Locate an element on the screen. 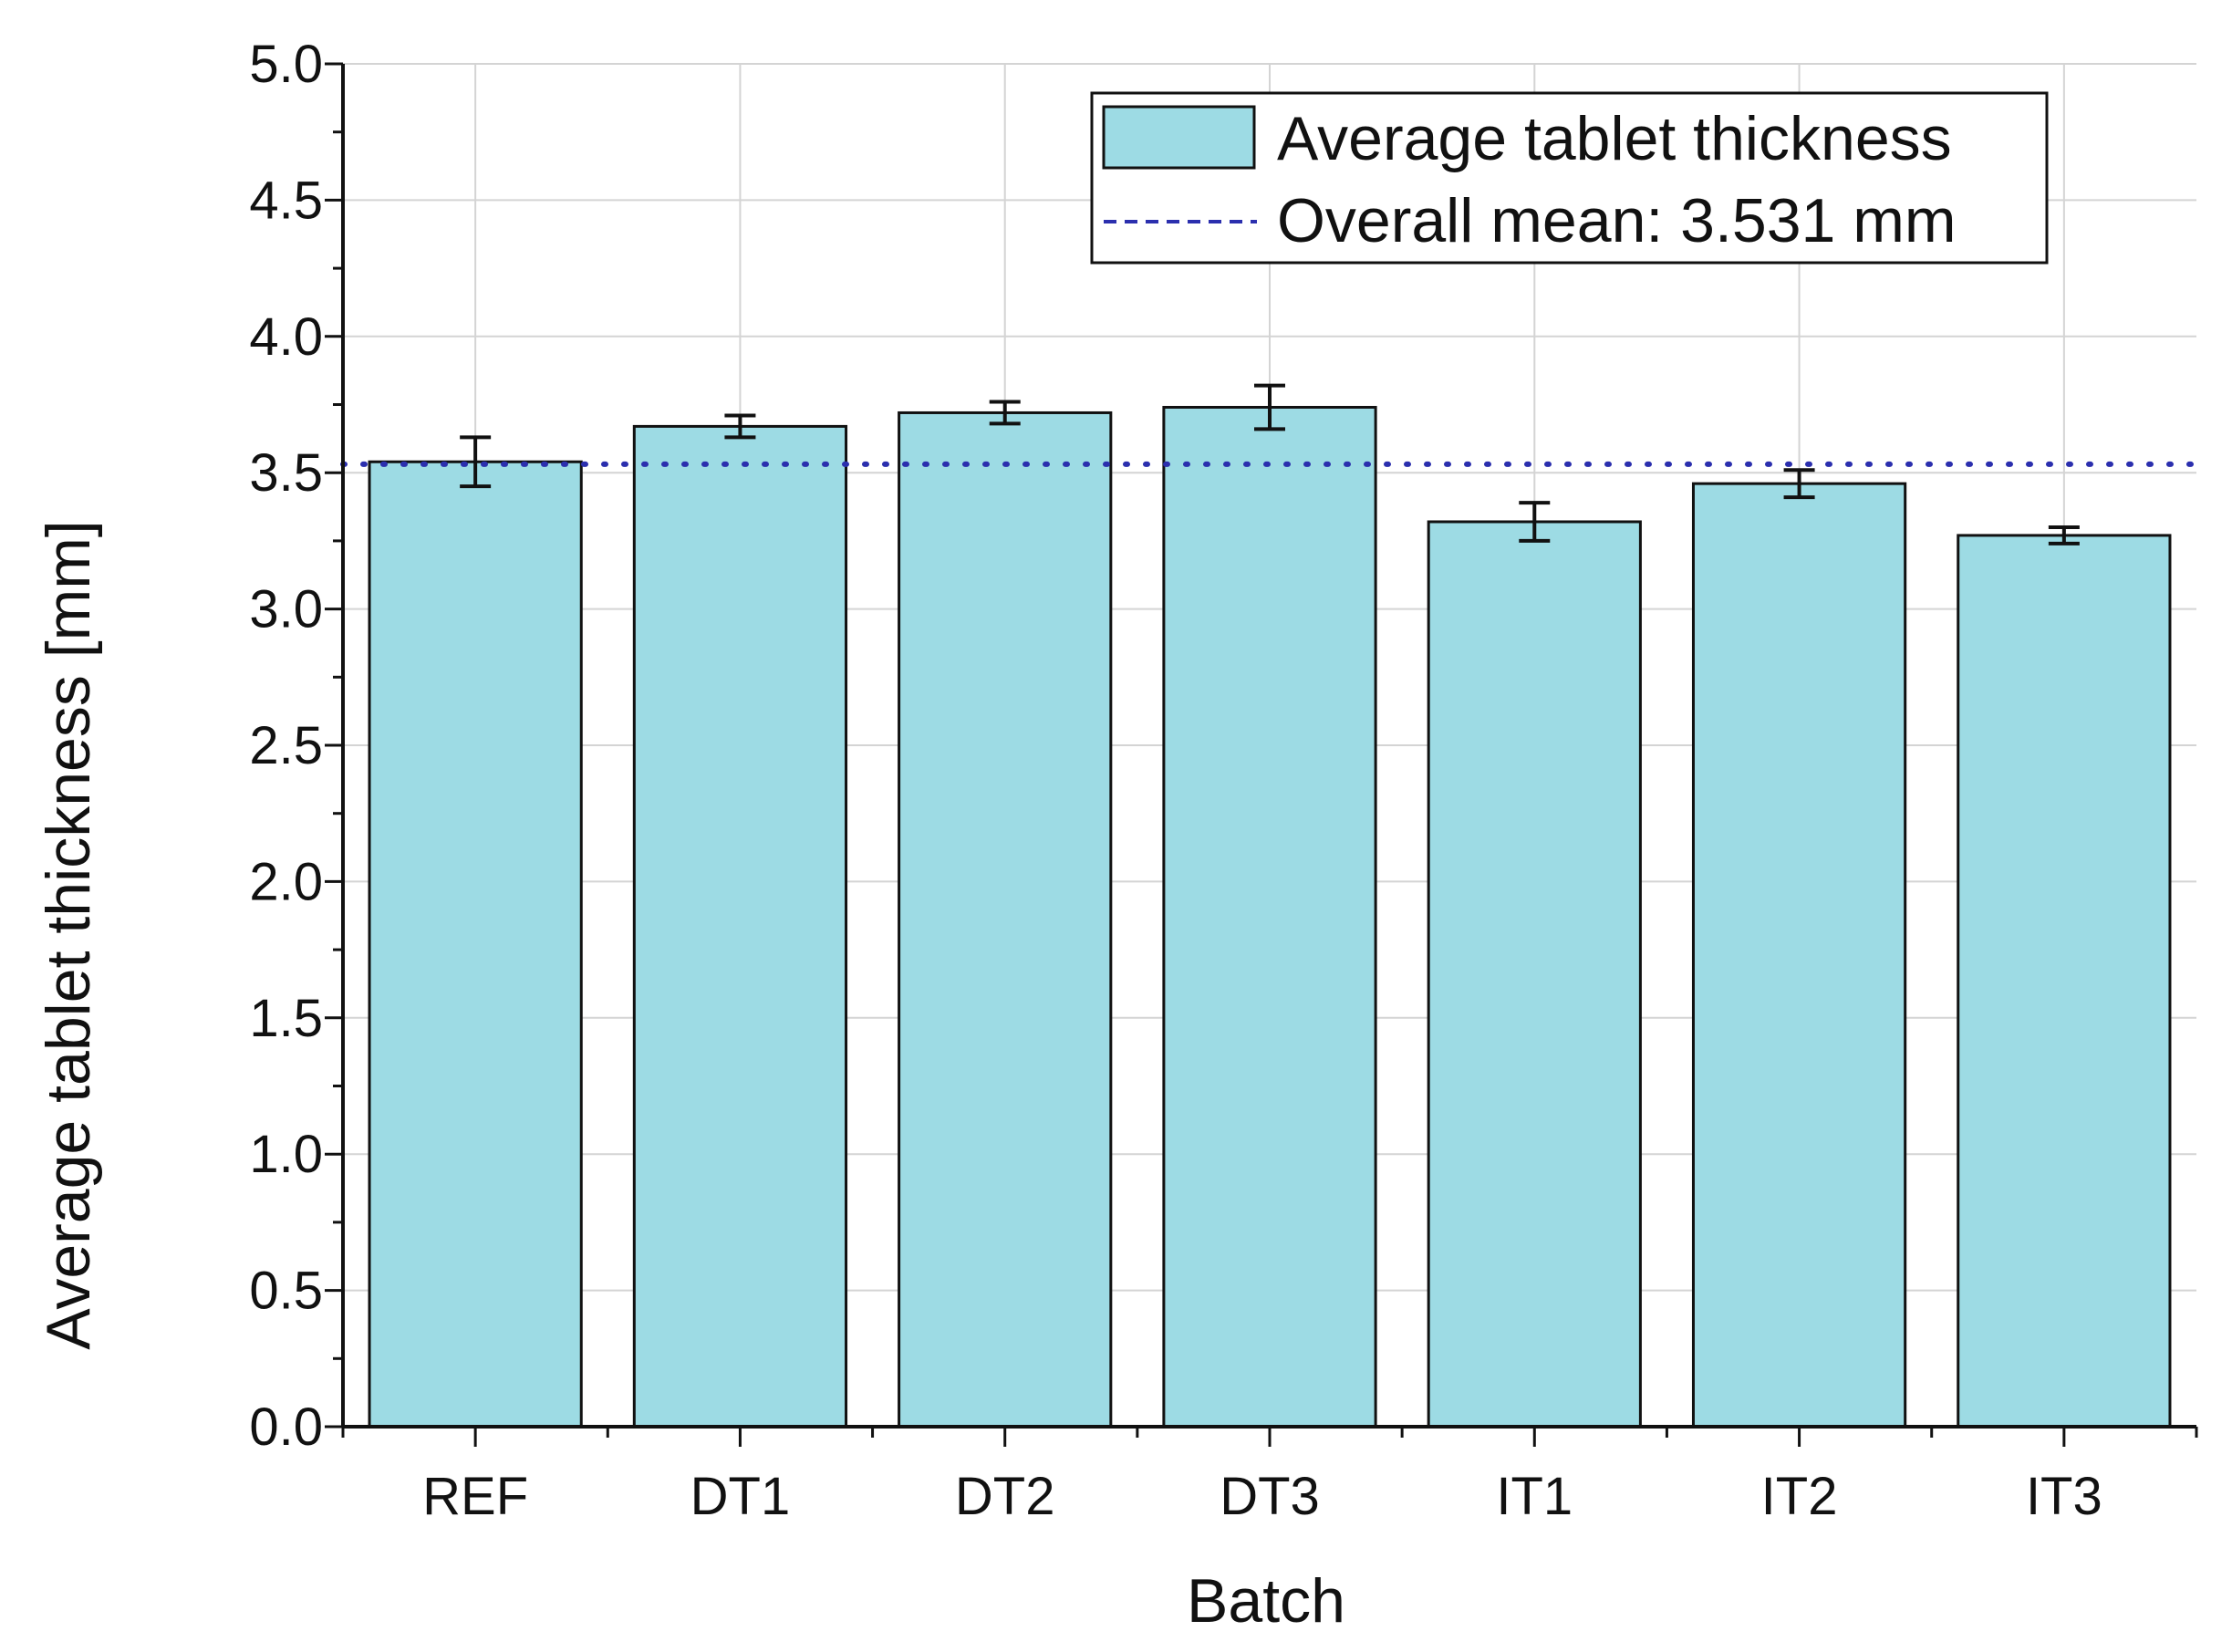 This screenshot has height=1652, width=2232. error-bar-ref is located at coordinates (476, 462).